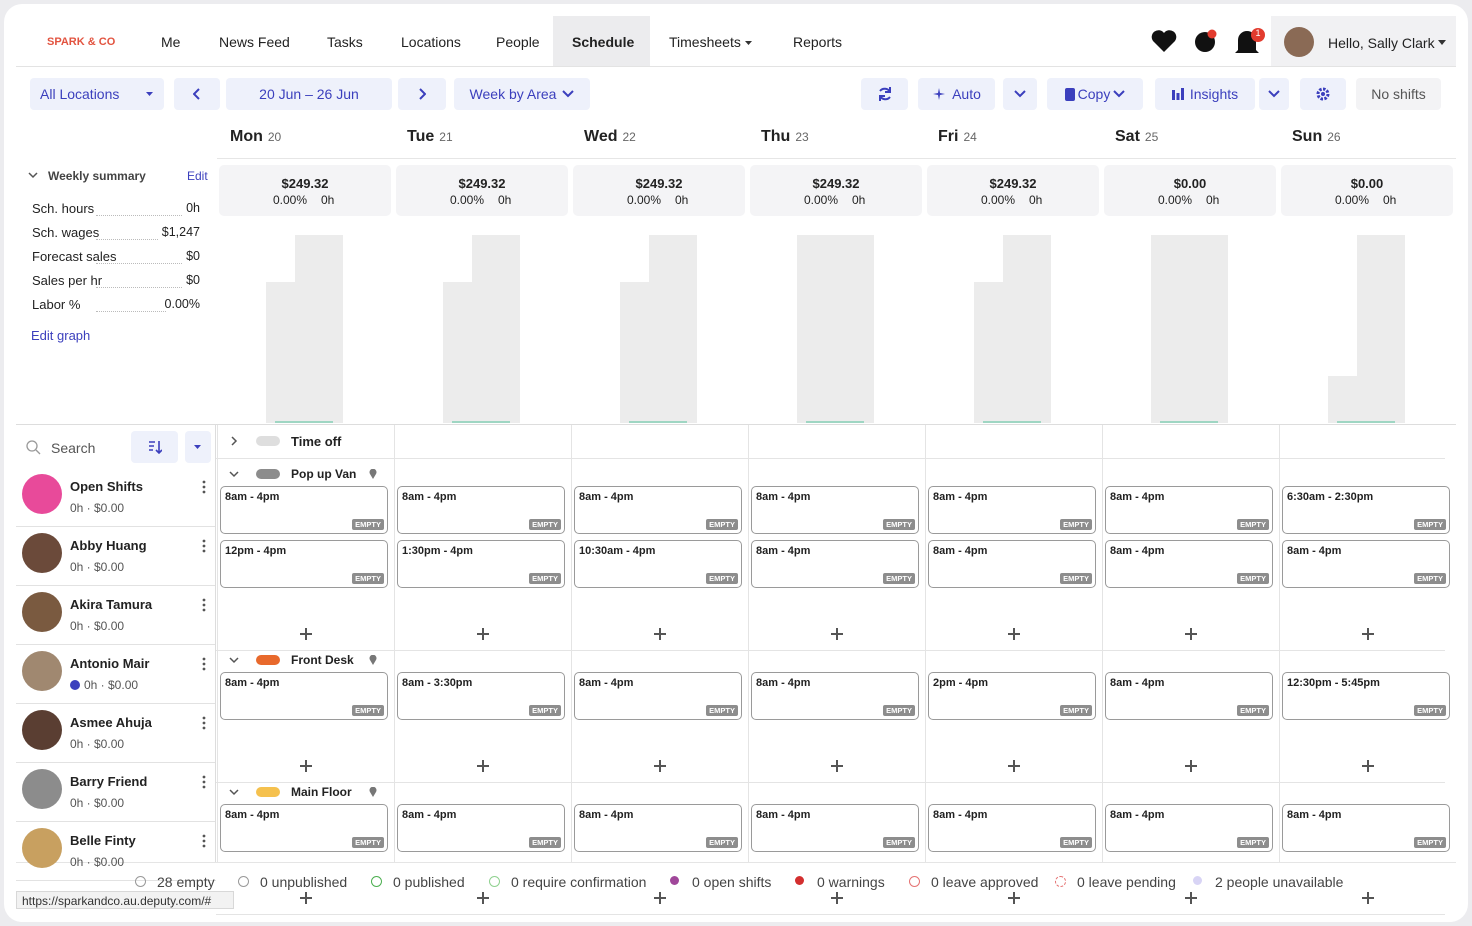  Describe the element at coordinates (81, 42) in the screenshot. I see `brand: SPARK & CO` at that location.